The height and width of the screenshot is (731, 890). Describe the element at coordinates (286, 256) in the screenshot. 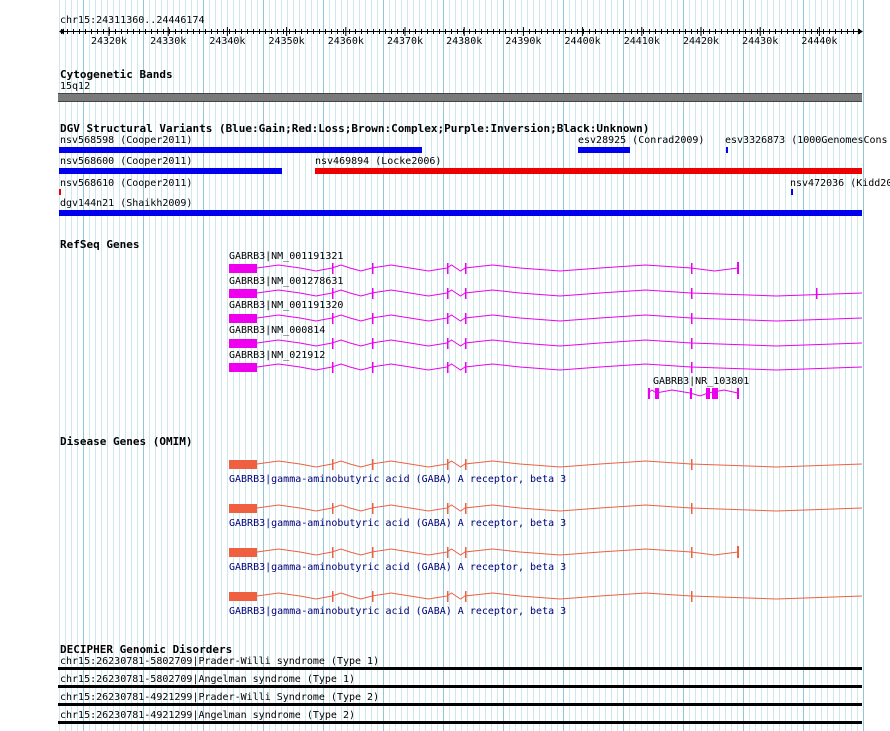

I see `refseq-gene-label: GABRB3|NM_001191321` at that location.